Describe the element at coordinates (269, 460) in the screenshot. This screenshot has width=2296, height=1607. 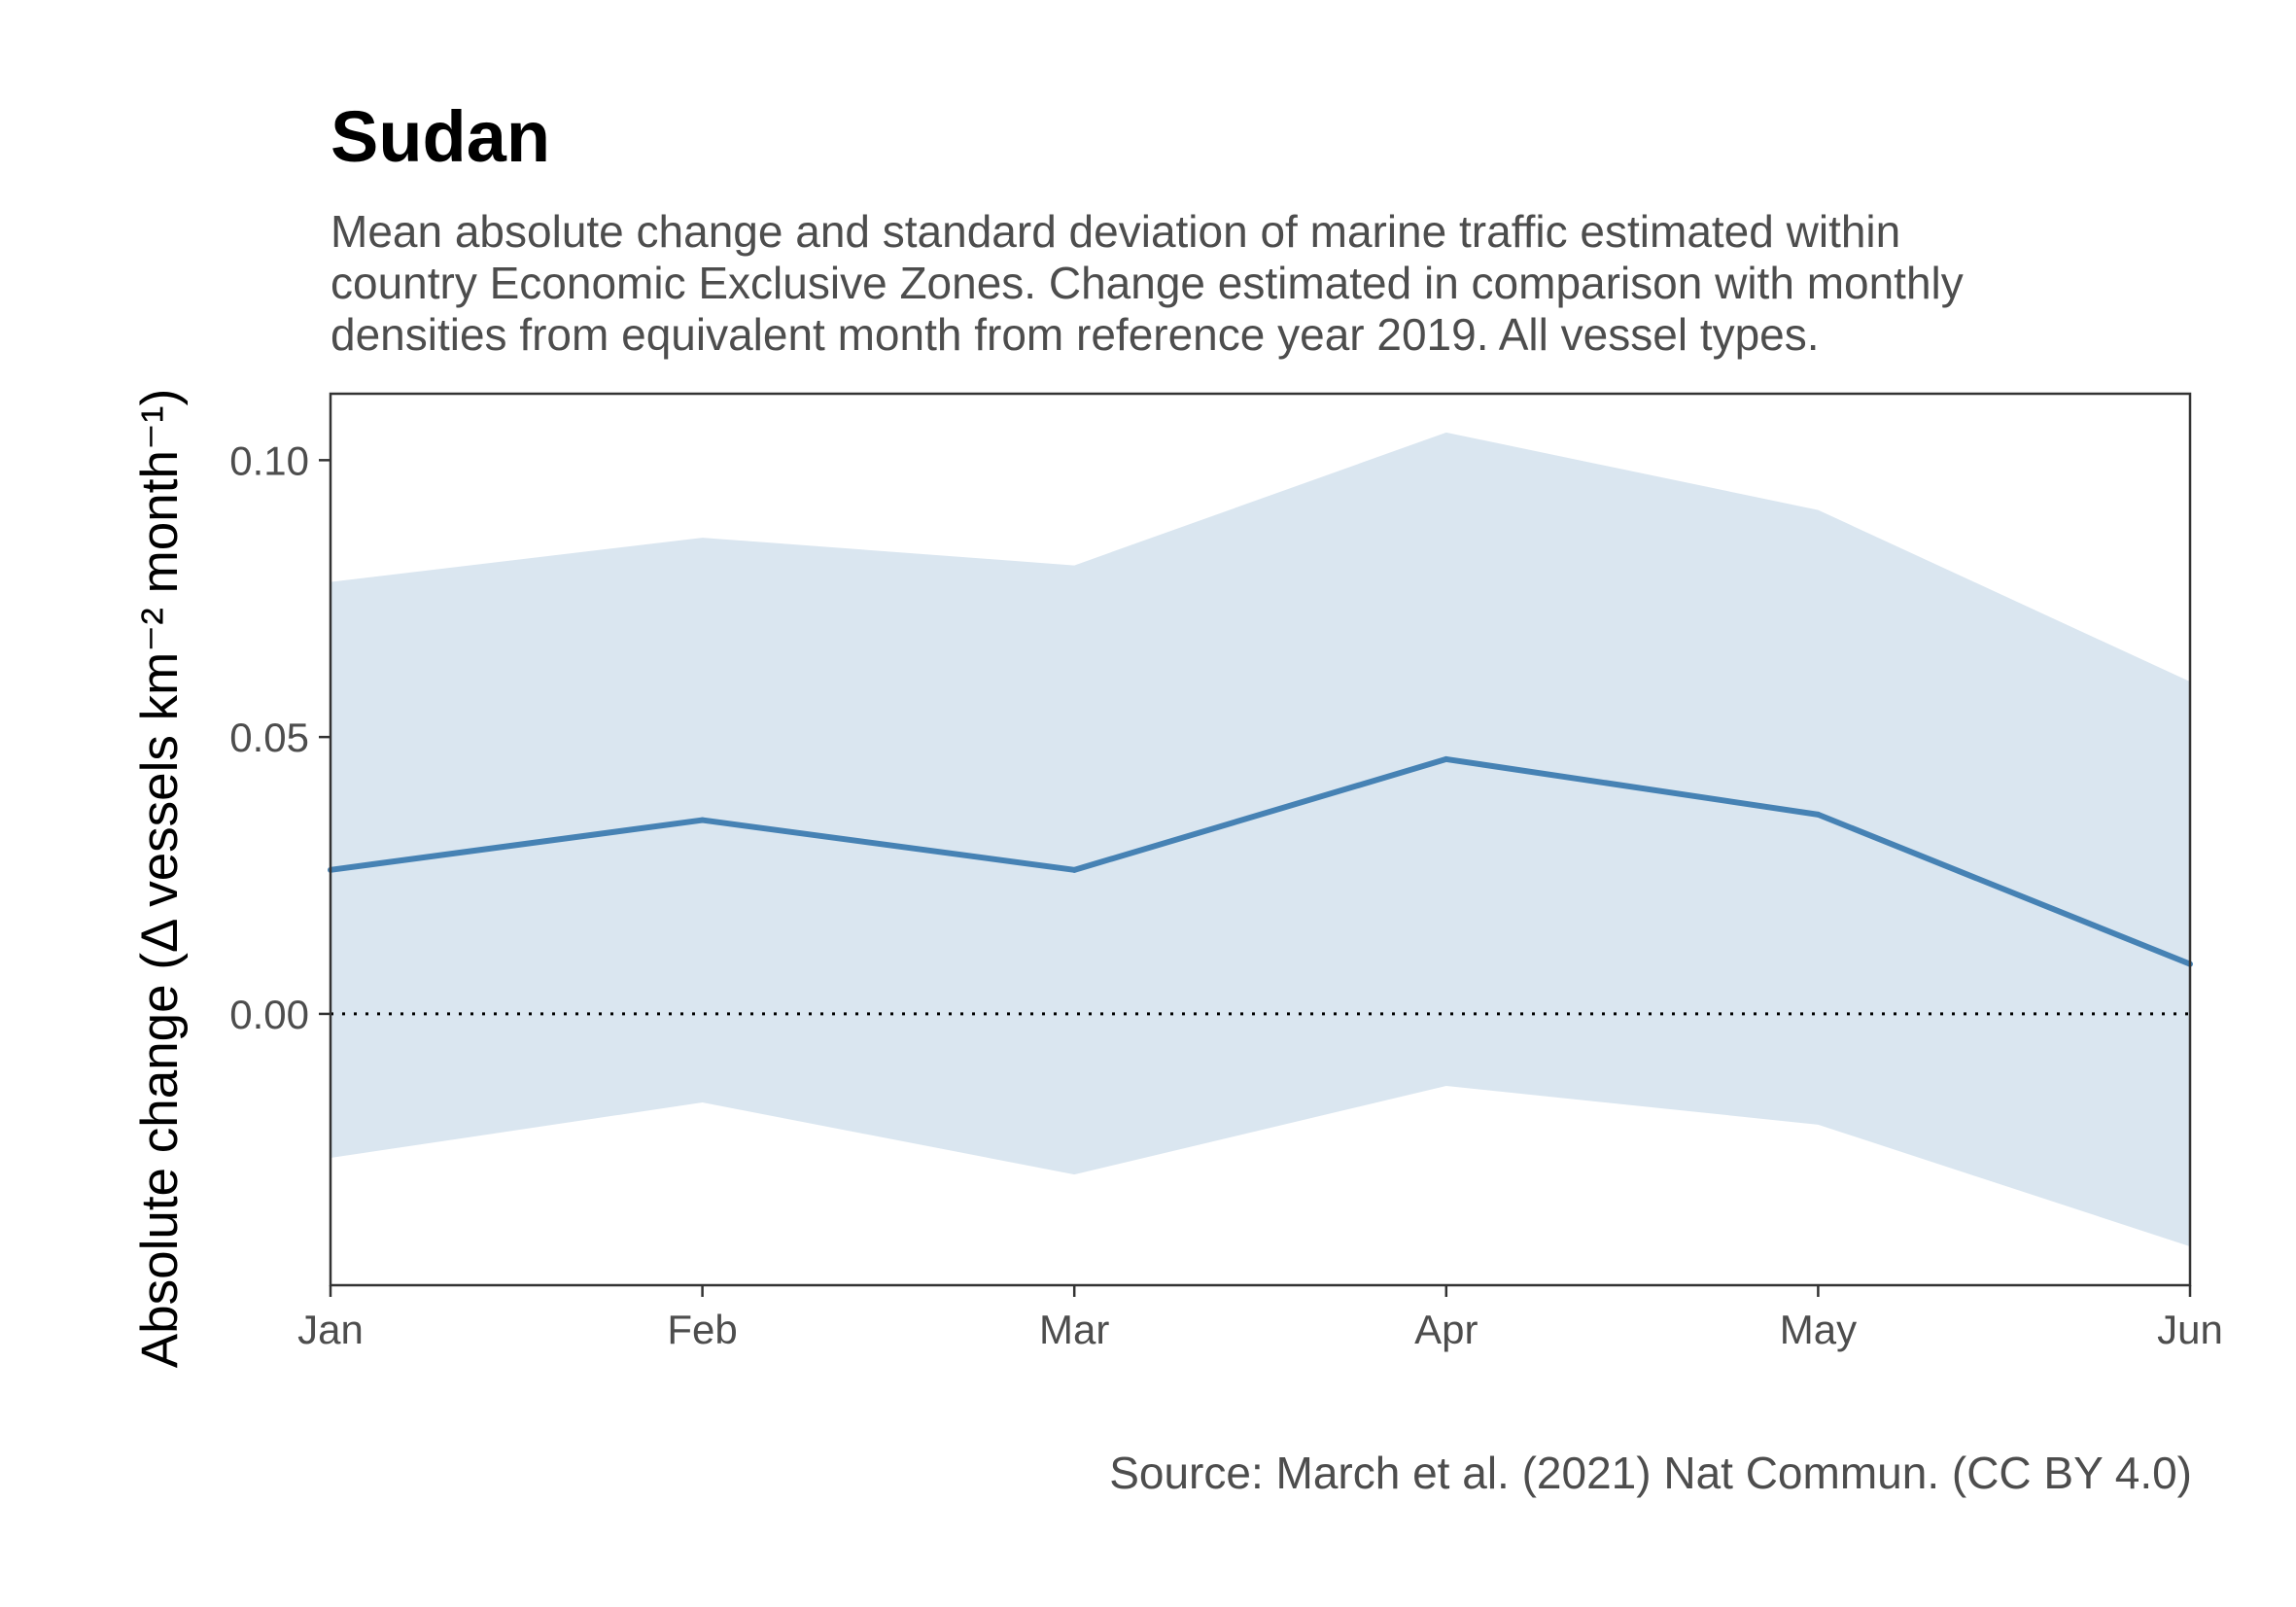
I see `y-tick-label: 0.10` at that location.